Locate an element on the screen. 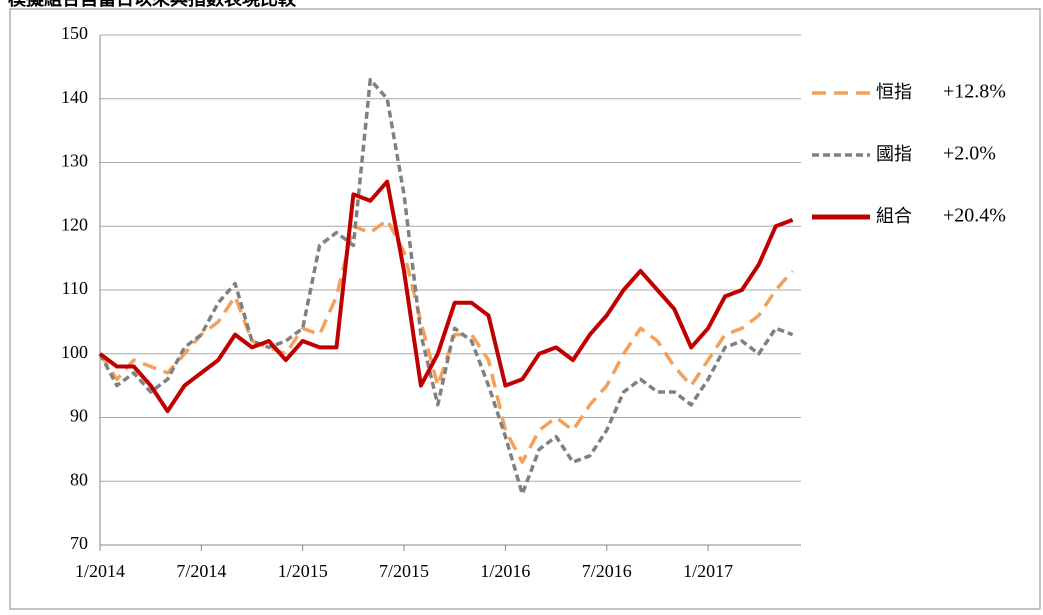  x-tick-label: 7/2015 is located at coordinates (404, 571).